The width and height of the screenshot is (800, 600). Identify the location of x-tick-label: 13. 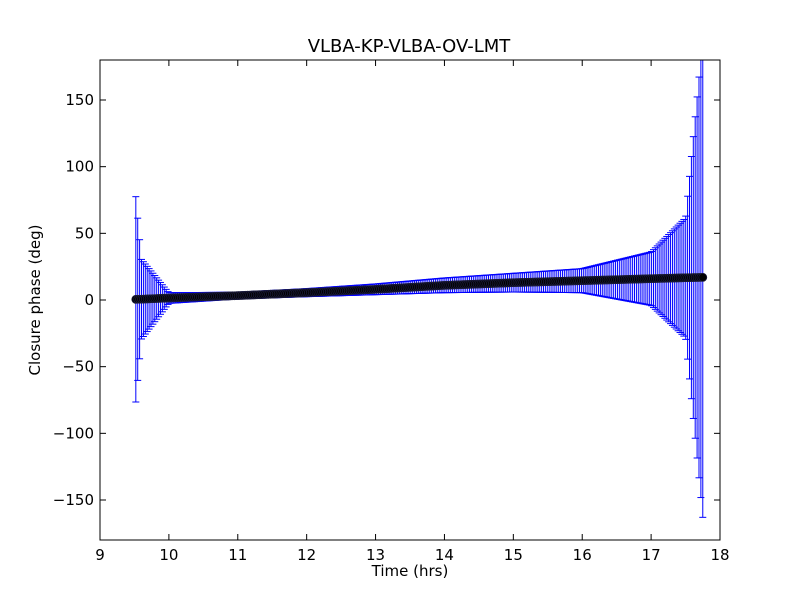
(375, 555).